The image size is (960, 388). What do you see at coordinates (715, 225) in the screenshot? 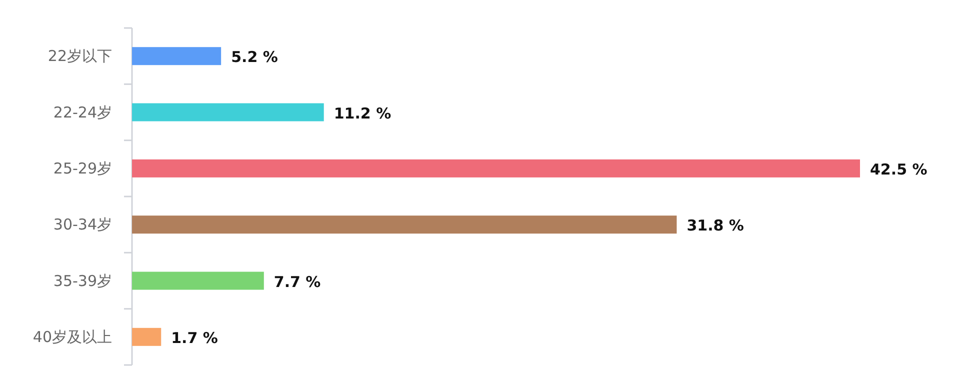
I see `data-label: 31.8 %` at bounding box center [715, 225].